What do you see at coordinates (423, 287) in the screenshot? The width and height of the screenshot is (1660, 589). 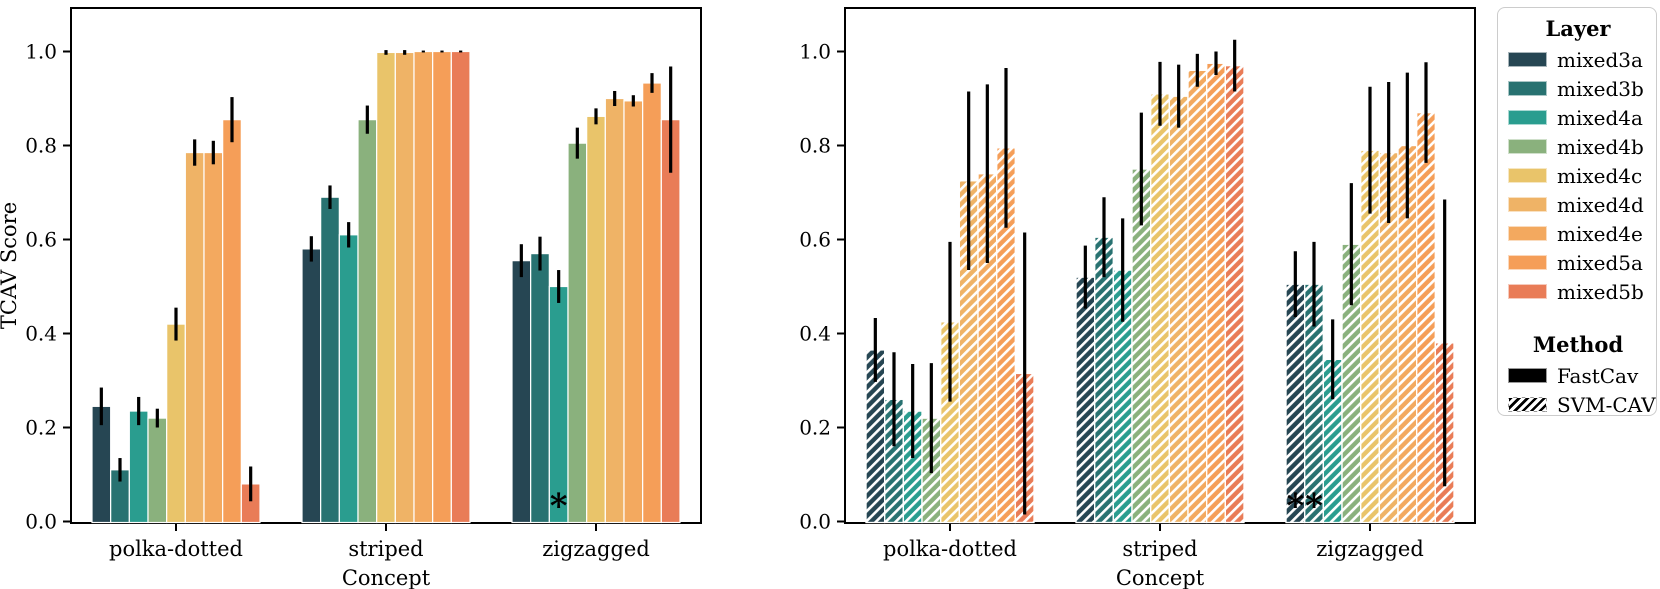 I see `bar-mixed4e-striped` at bounding box center [423, 287].